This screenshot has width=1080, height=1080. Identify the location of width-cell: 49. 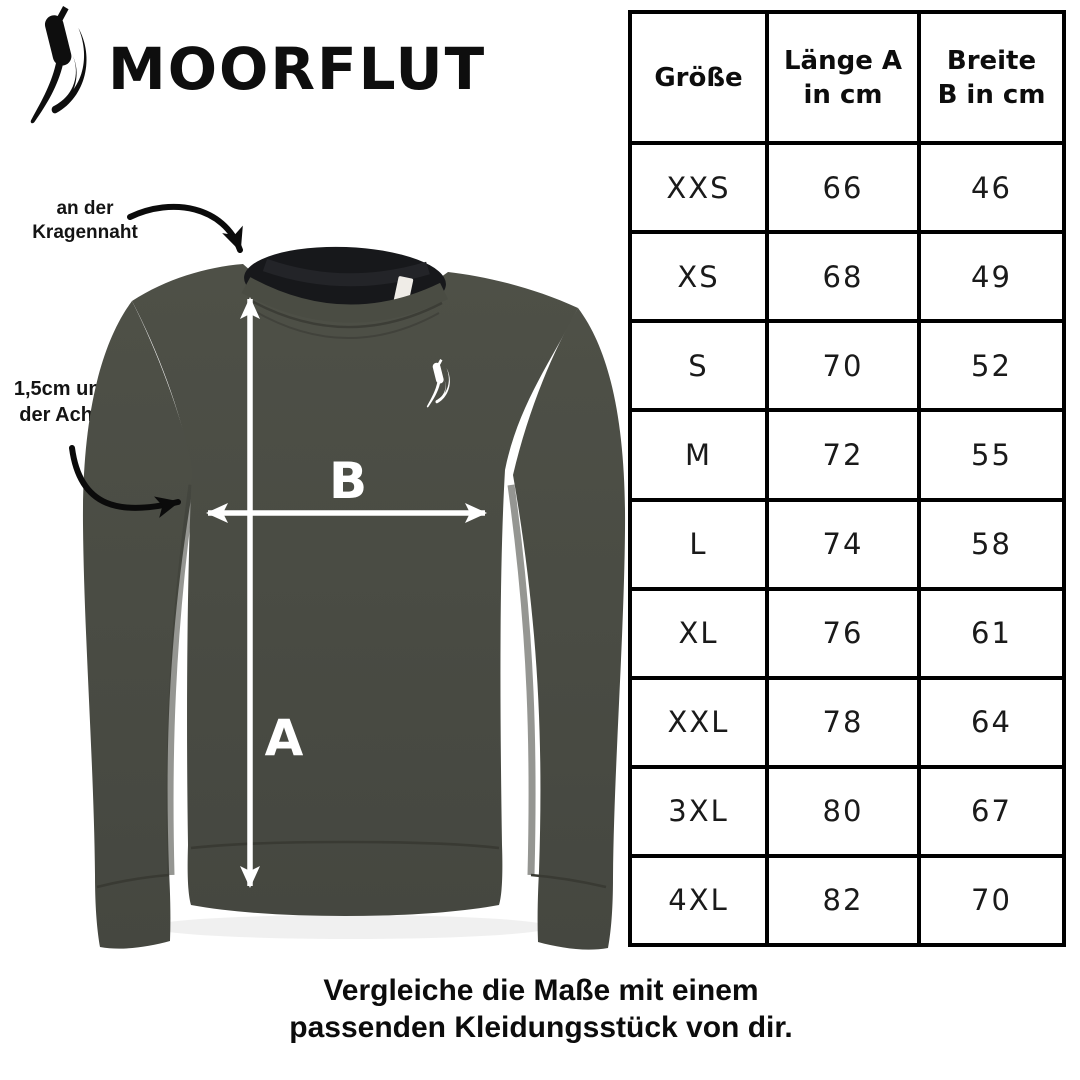
(991, 277).